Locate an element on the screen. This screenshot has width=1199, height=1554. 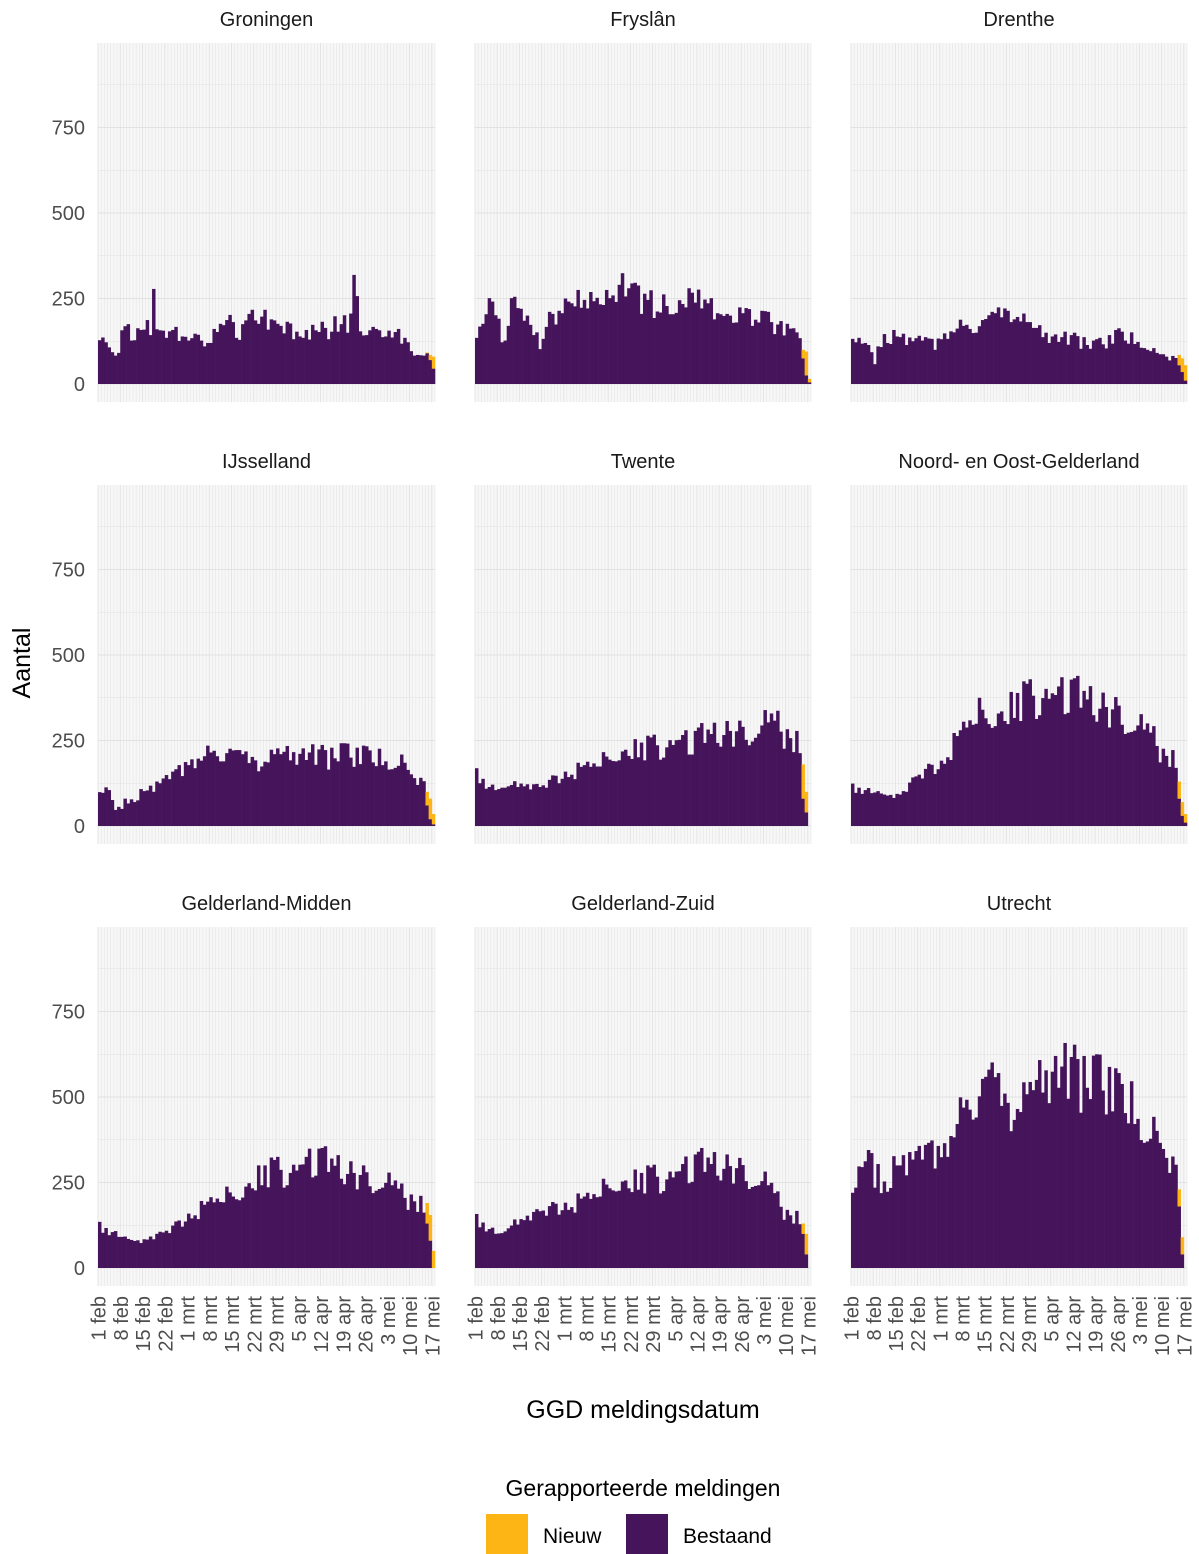
panel-title: Fryslân is located at coordinates (643, 20).